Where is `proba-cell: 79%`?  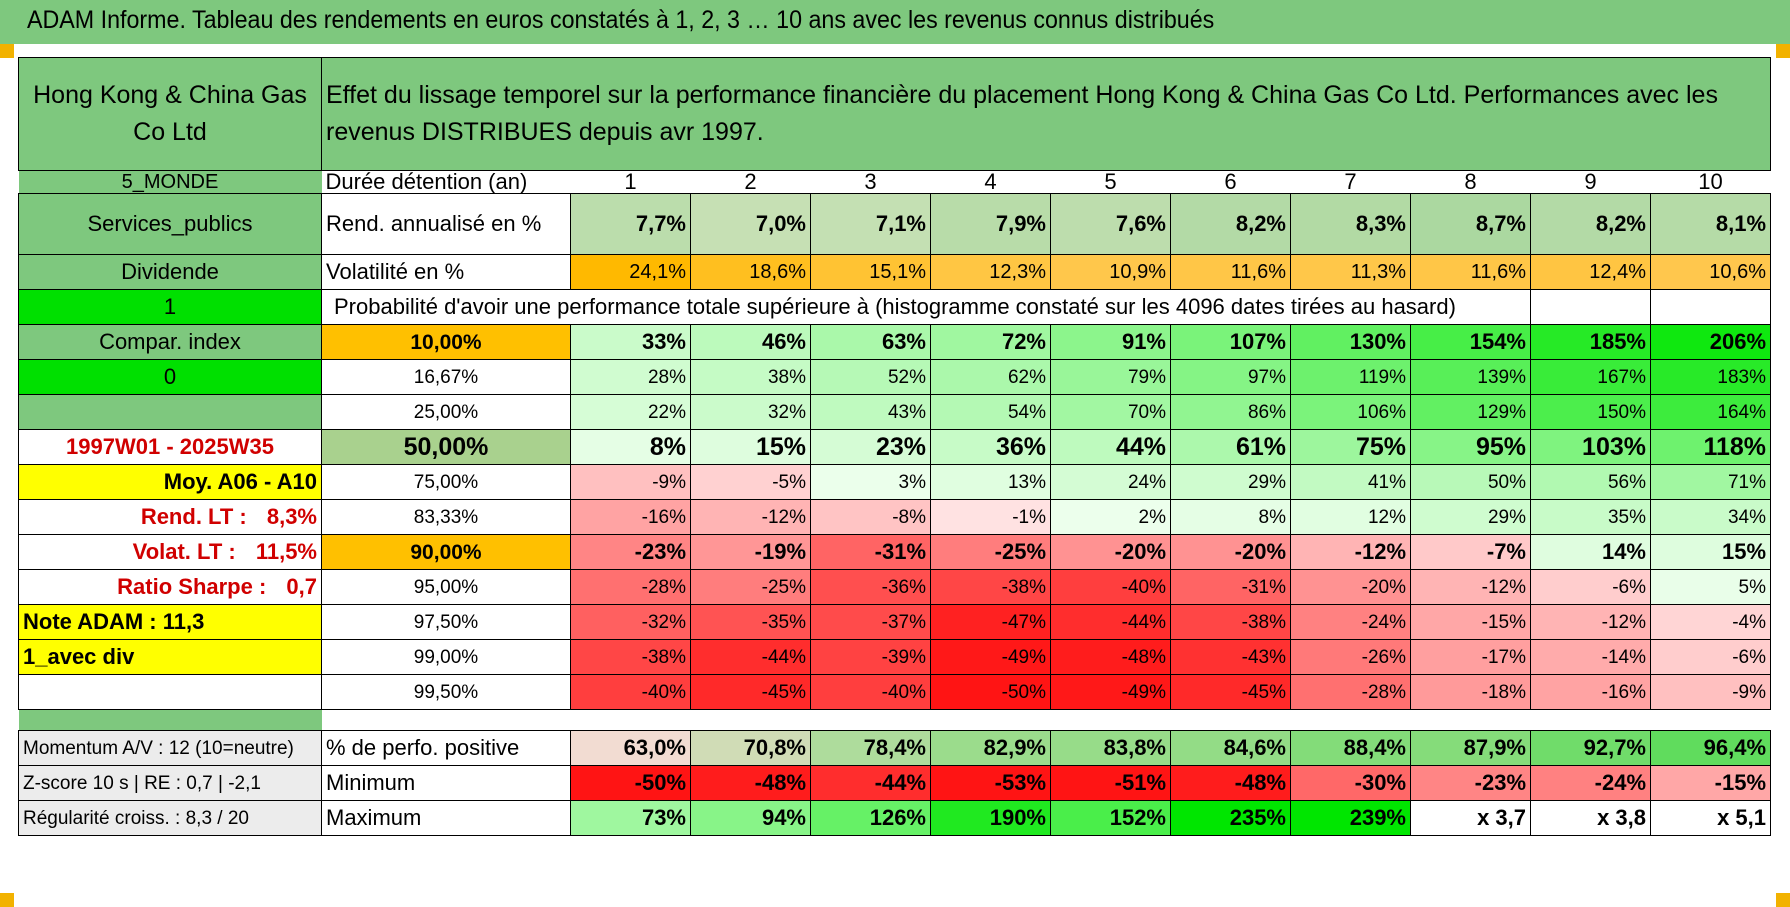 proba-cell: 79% is located at coordinates (1110, 377).